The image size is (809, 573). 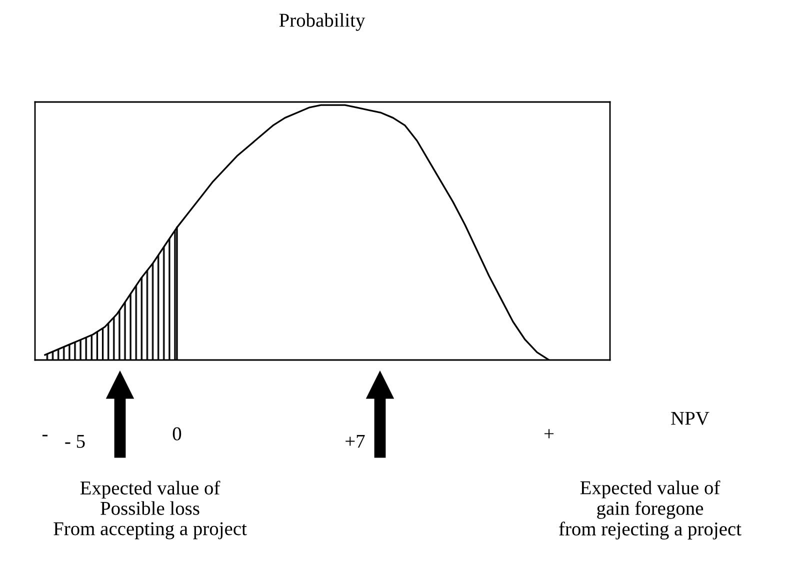 What do you see at coordinates (45, 435) in the screenshot?
I see `x-tick-label: -` at bounding box center [45, 435].